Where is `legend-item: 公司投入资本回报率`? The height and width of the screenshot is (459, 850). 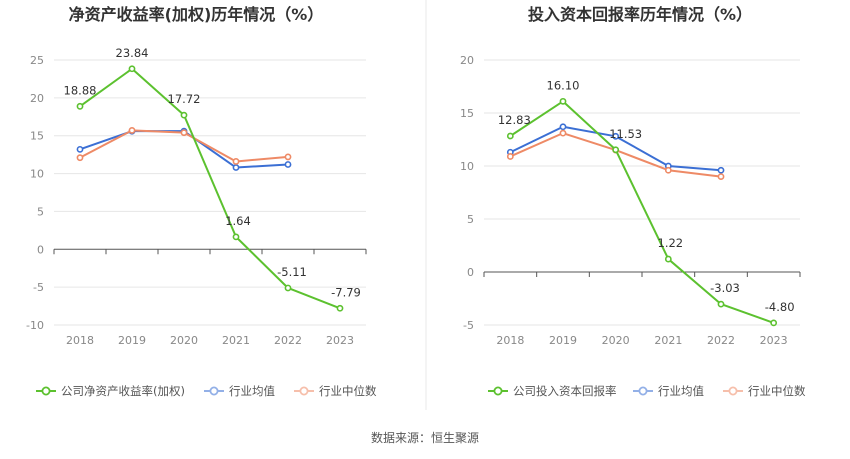 legend-item: 公司投入资本回报率 is located at coordinates (552, 391).